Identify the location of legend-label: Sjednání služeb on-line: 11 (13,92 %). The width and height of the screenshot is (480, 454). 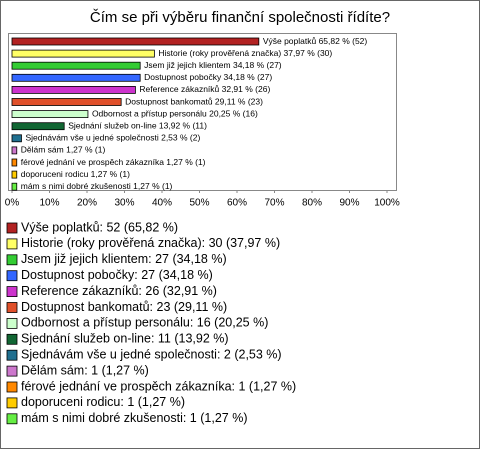
(125, 339).